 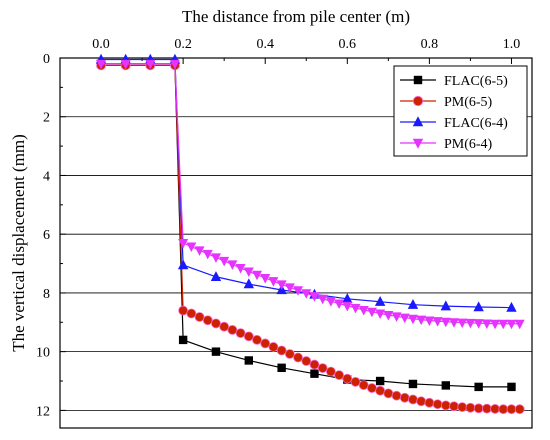 What do you see at coordinates (265, 44) in the screenshot?
I see `x-tick-label-2: 0.4` at bounding box center [265, 44].